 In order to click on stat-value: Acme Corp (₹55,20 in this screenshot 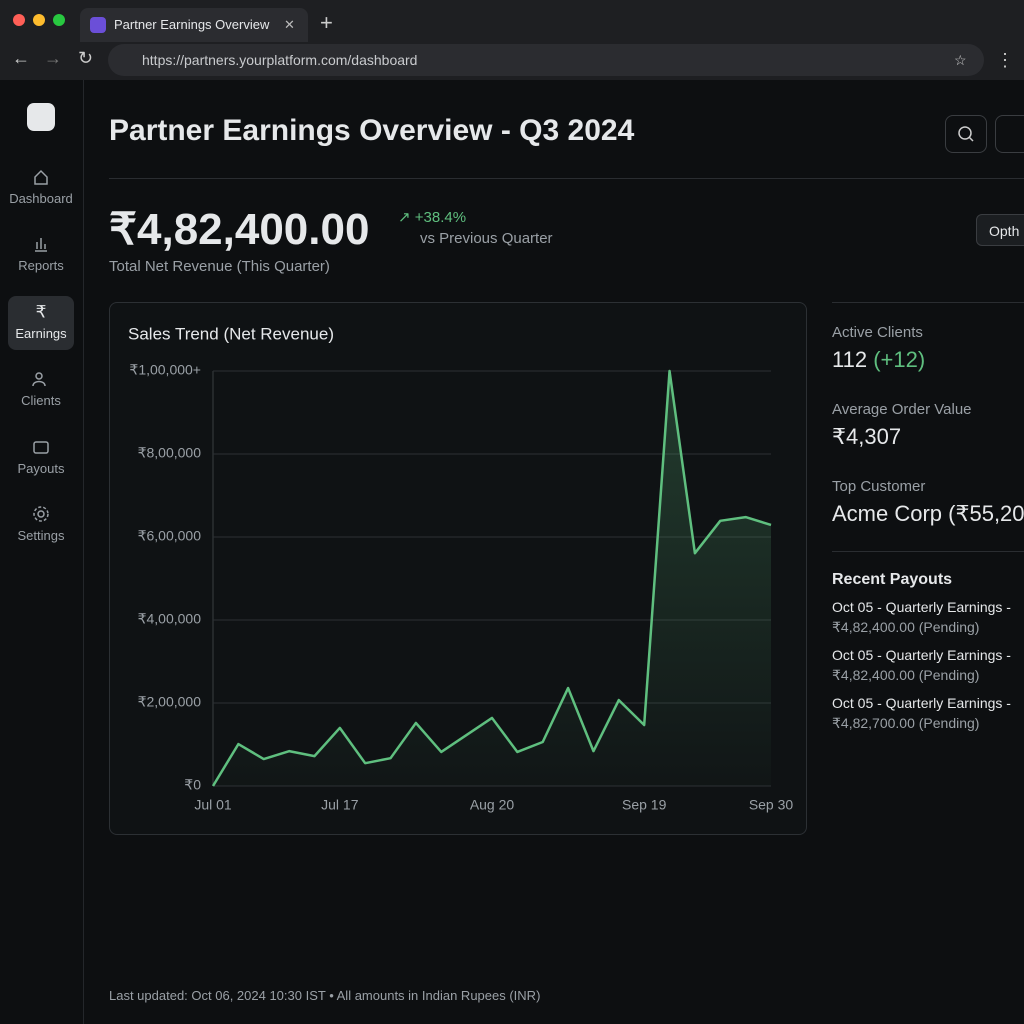, I will do `click(928, 513)`.